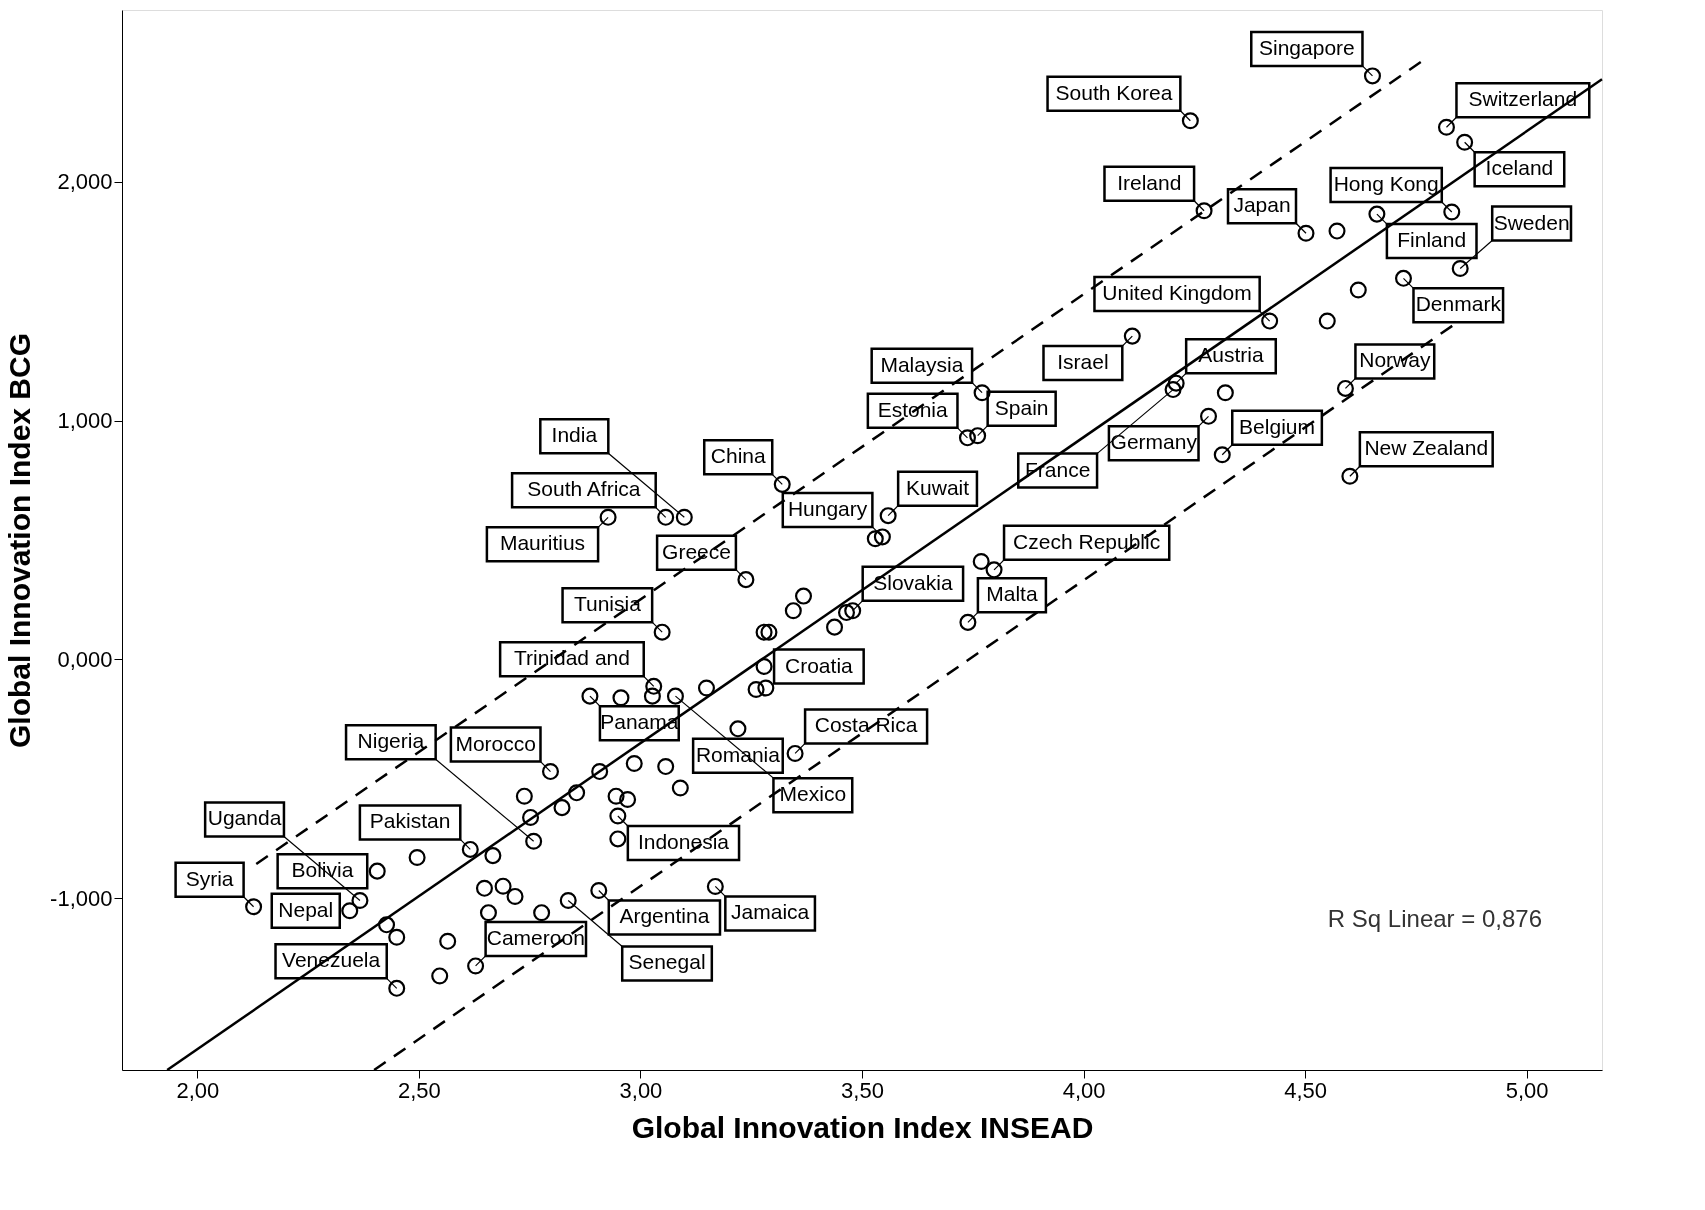 The image size is (1705, 1210). Describe the element at coordinates (827, 508) in the screenshot. I see `annotation: Hungary` at that location.